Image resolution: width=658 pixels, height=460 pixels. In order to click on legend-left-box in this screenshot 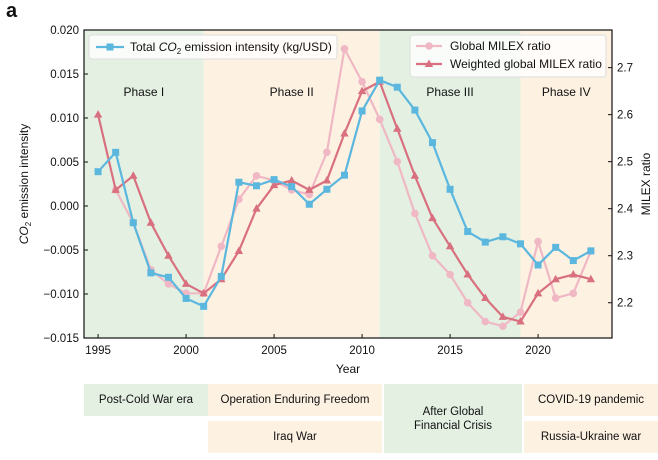, I will do `click(213, 47)`.